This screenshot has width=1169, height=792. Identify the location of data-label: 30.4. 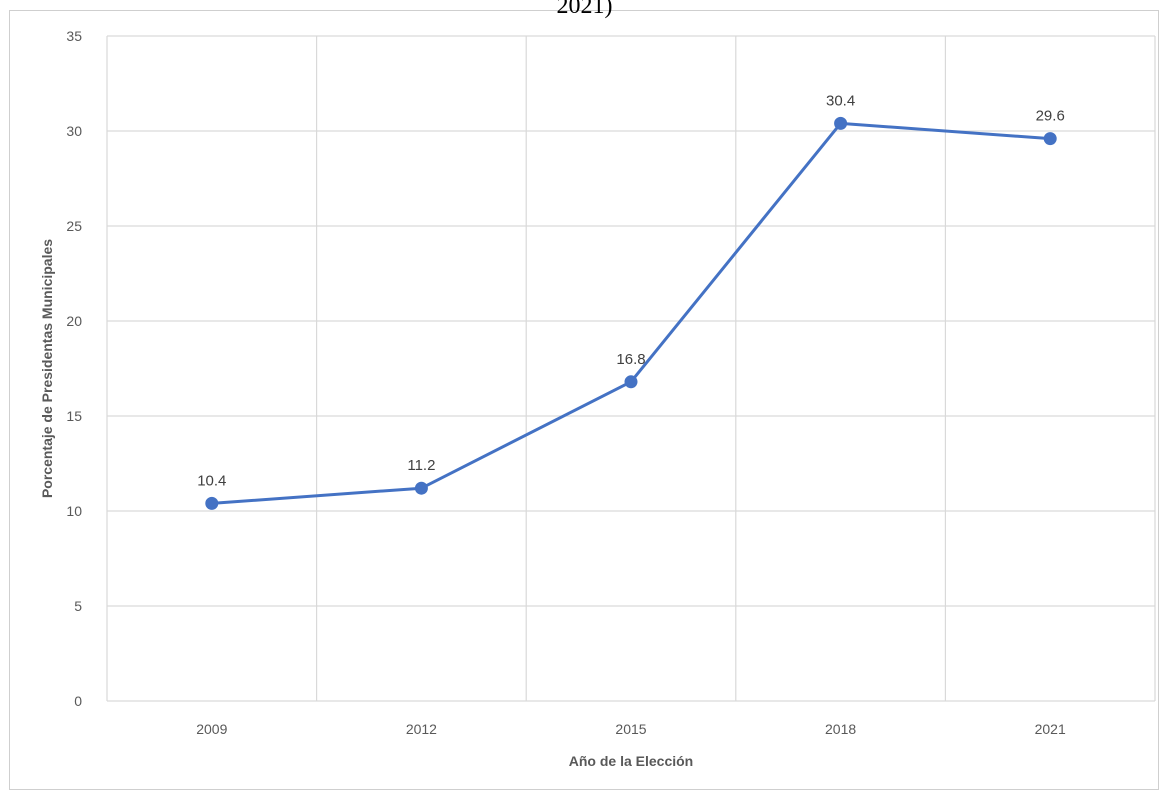
(840, 100).